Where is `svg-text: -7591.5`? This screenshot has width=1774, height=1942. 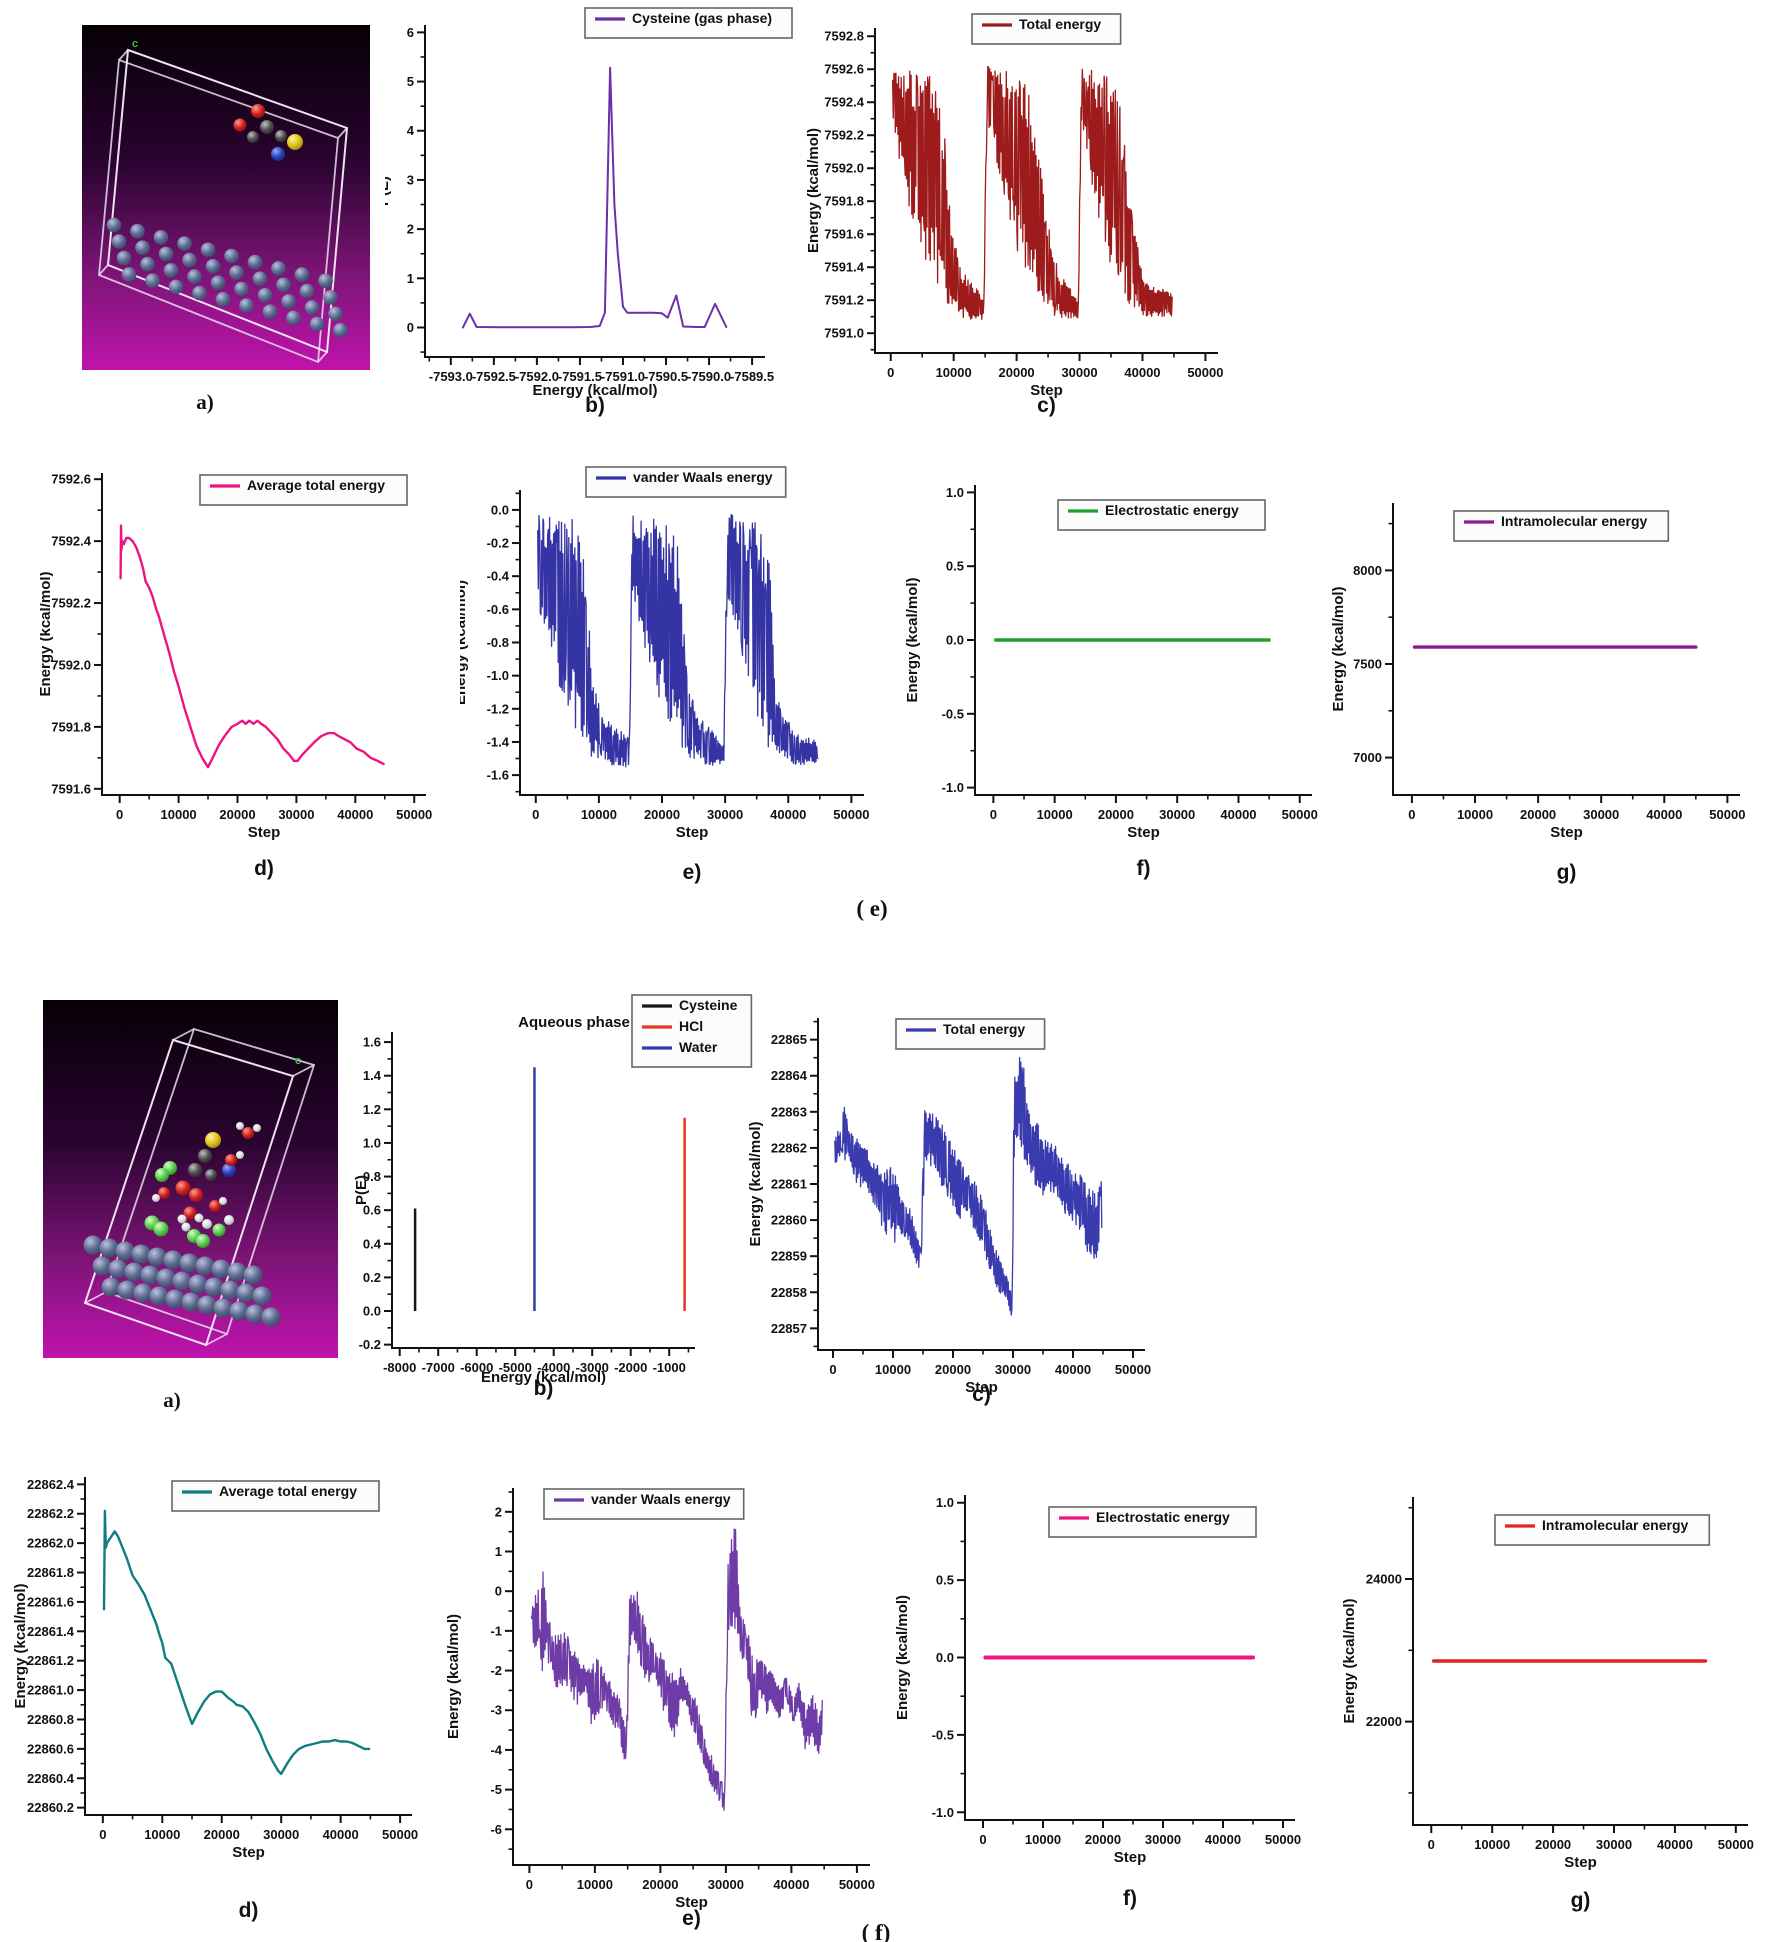
svg-text: -7591.5 is located at coordinates (580, 376).